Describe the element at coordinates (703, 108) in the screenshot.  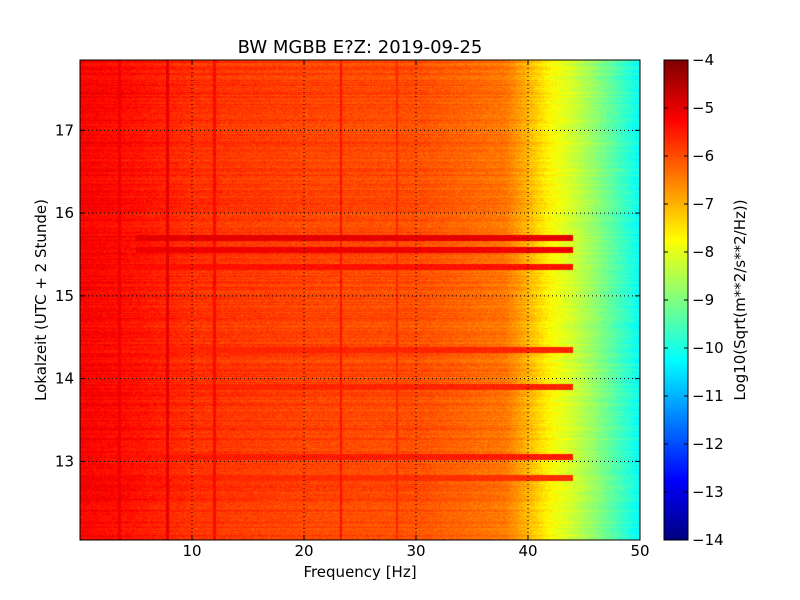
I see `colorbar-tick-label: −5` at that location.